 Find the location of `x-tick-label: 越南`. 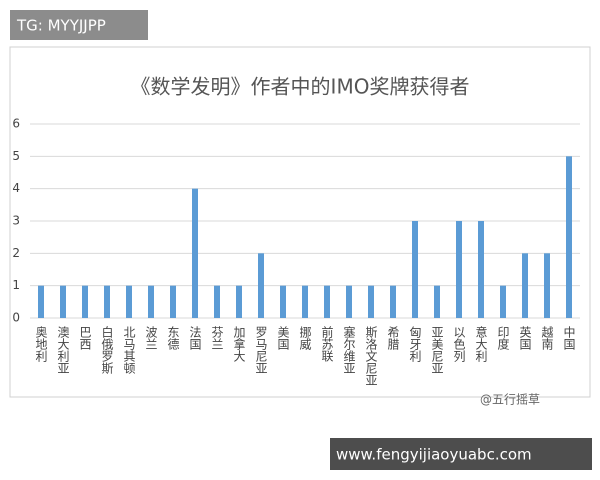

x-tick-label: 越南 is located at coordinates (547, 338).